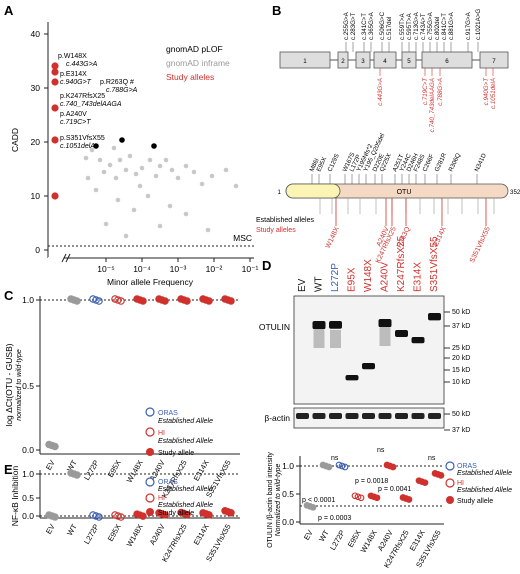  I want to click on b-prot-red-0: W148X, so click(333, 238).